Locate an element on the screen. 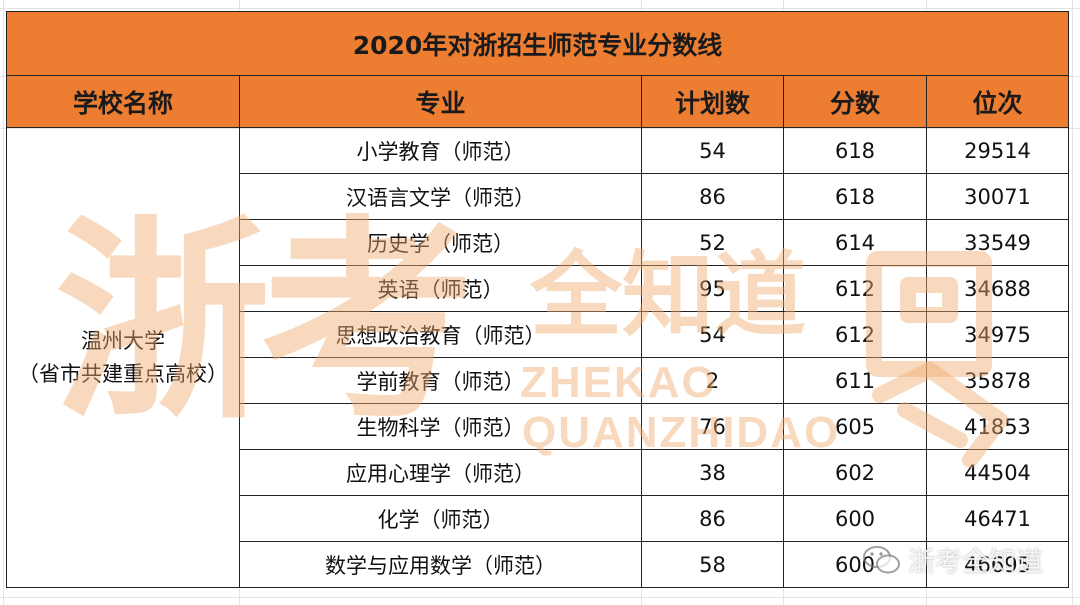 The height and width of the screenshot is (605, 1080). table-row: 生物科学（师范） 76 605 41853 is located at coordinates (538, 426).